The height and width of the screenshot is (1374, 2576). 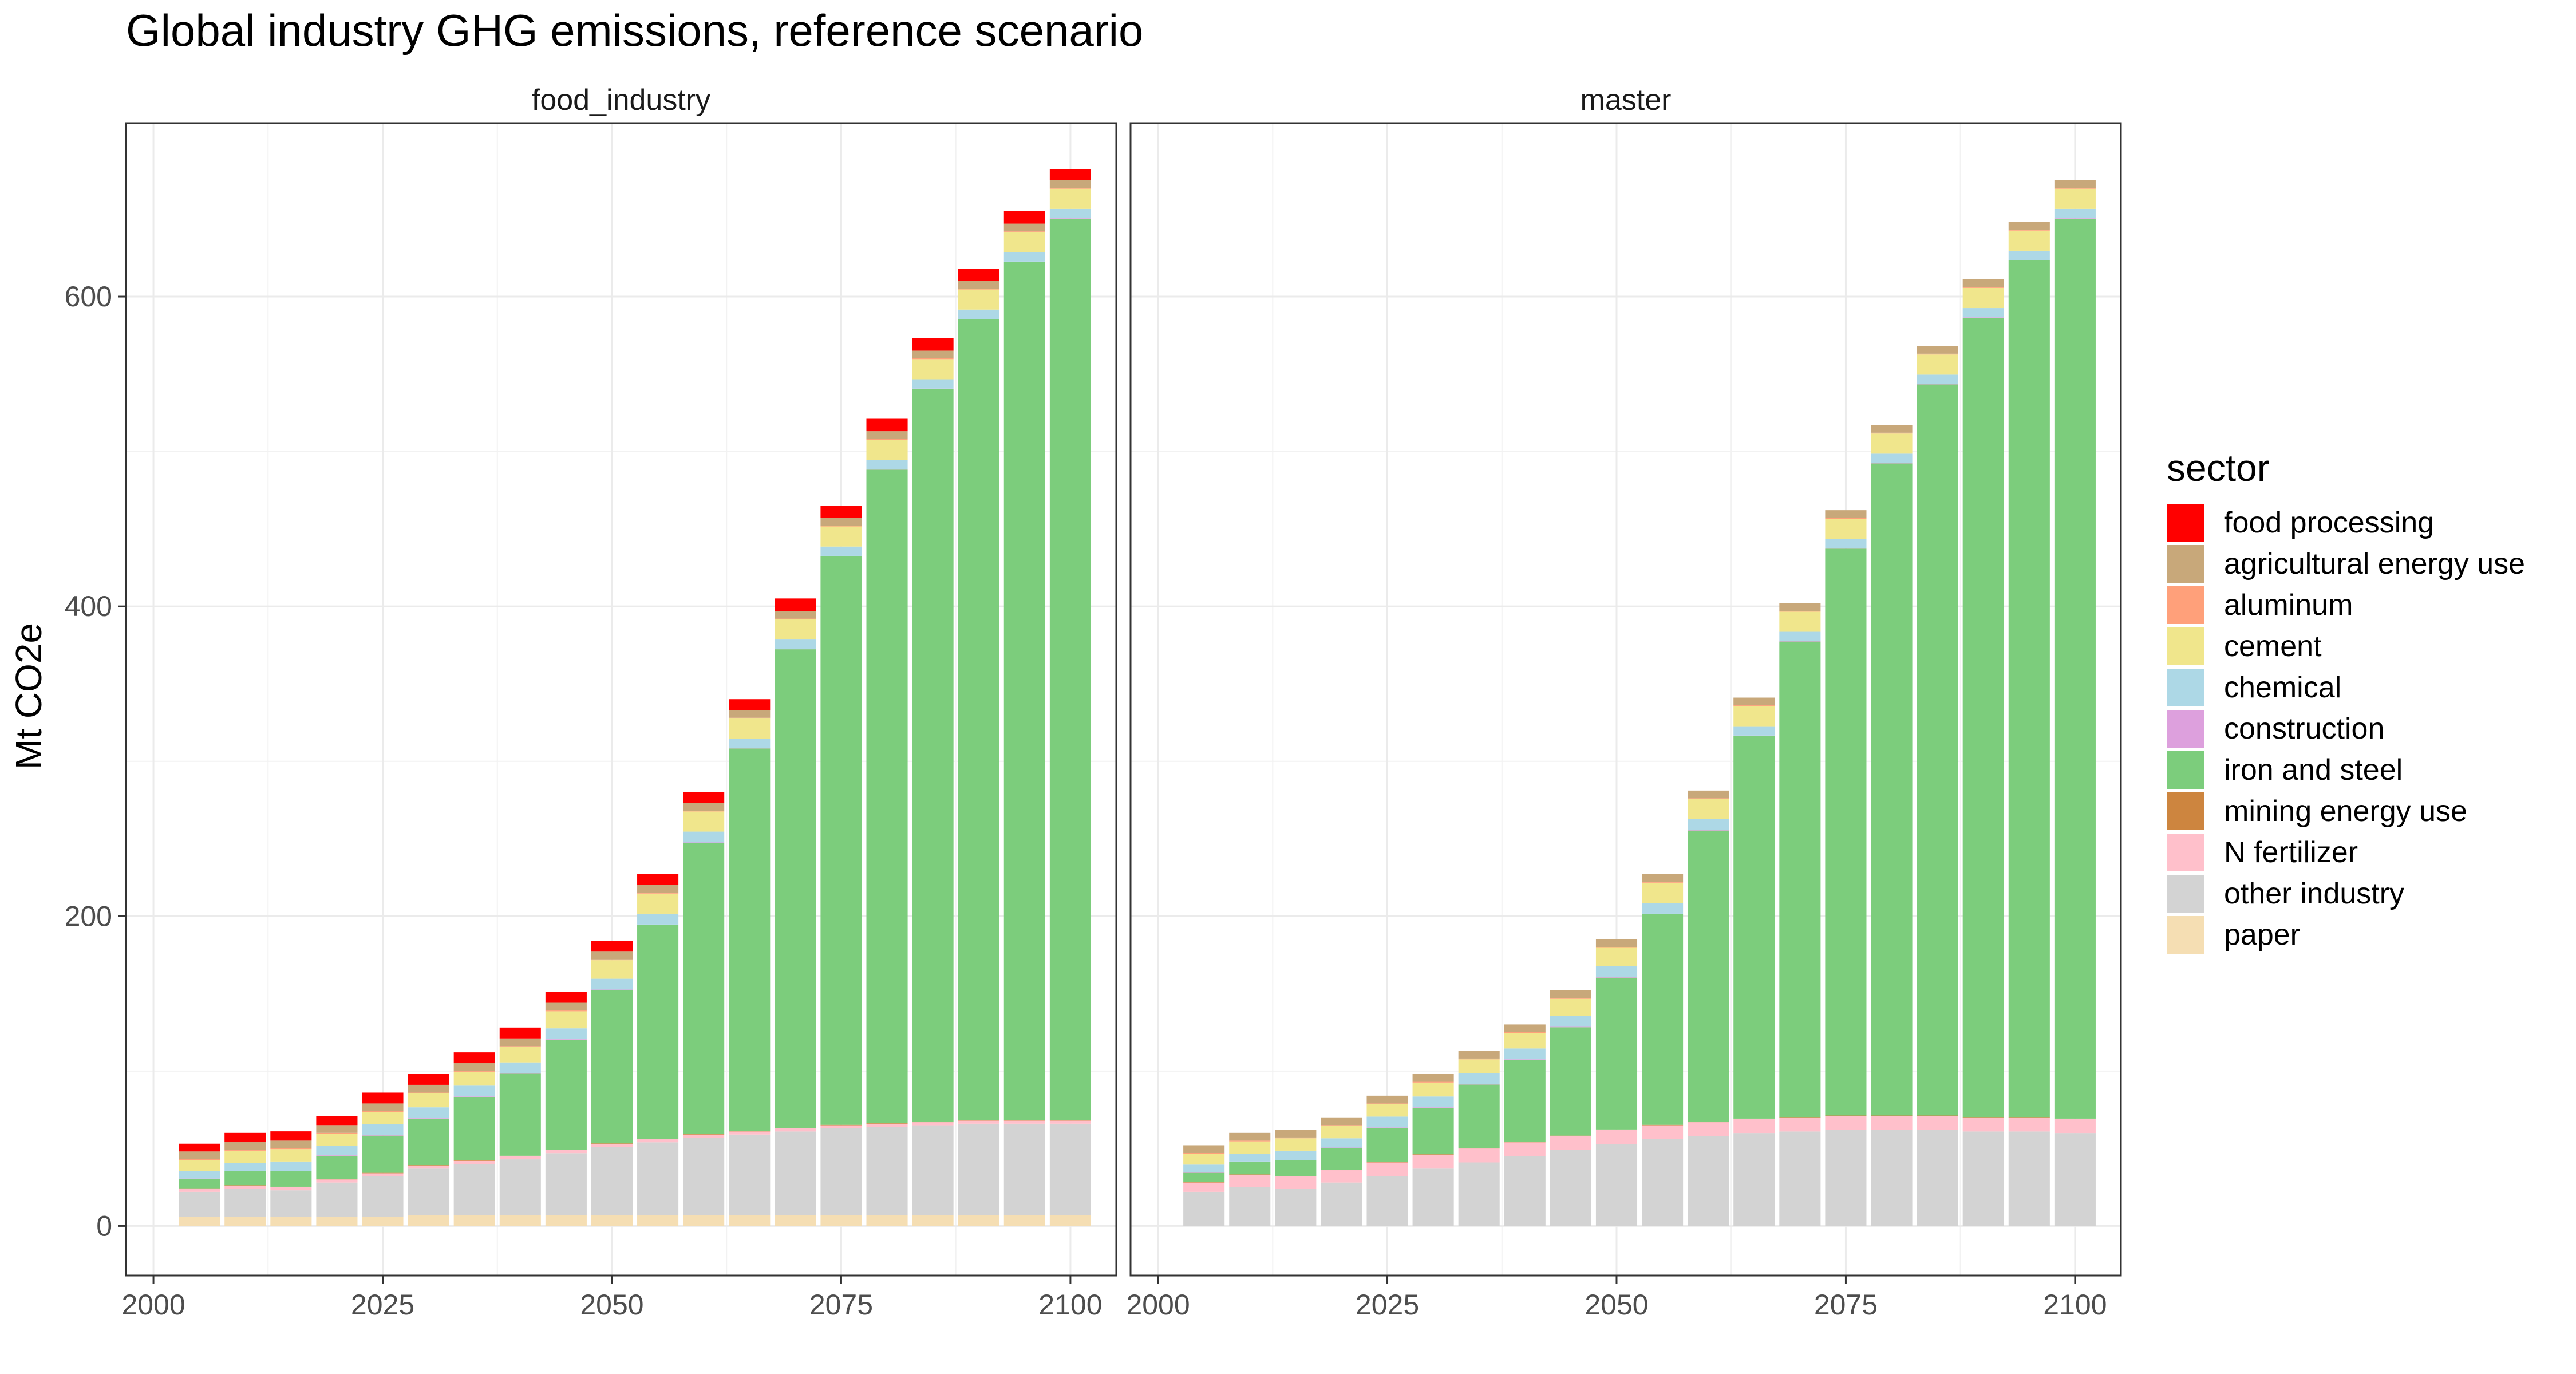 I want to click on legend-label: cement, so click(x=2273, y=646).